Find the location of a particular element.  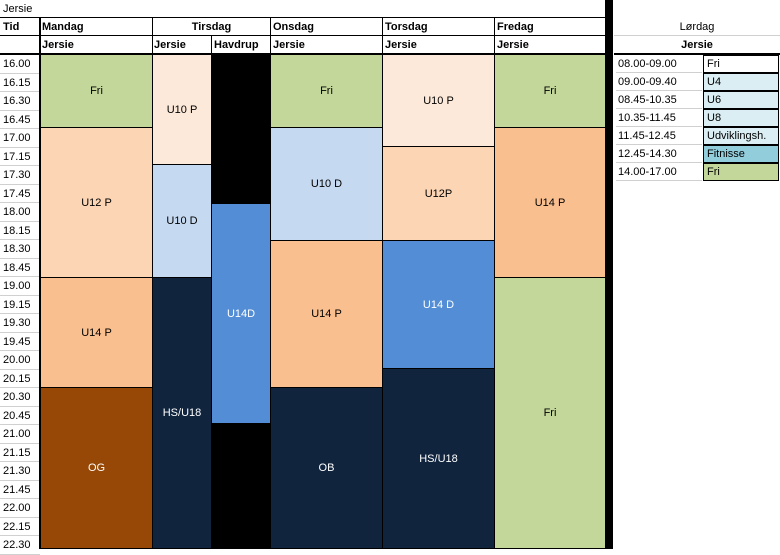

time-label: 16.15 is located at coordinates (17, 82).